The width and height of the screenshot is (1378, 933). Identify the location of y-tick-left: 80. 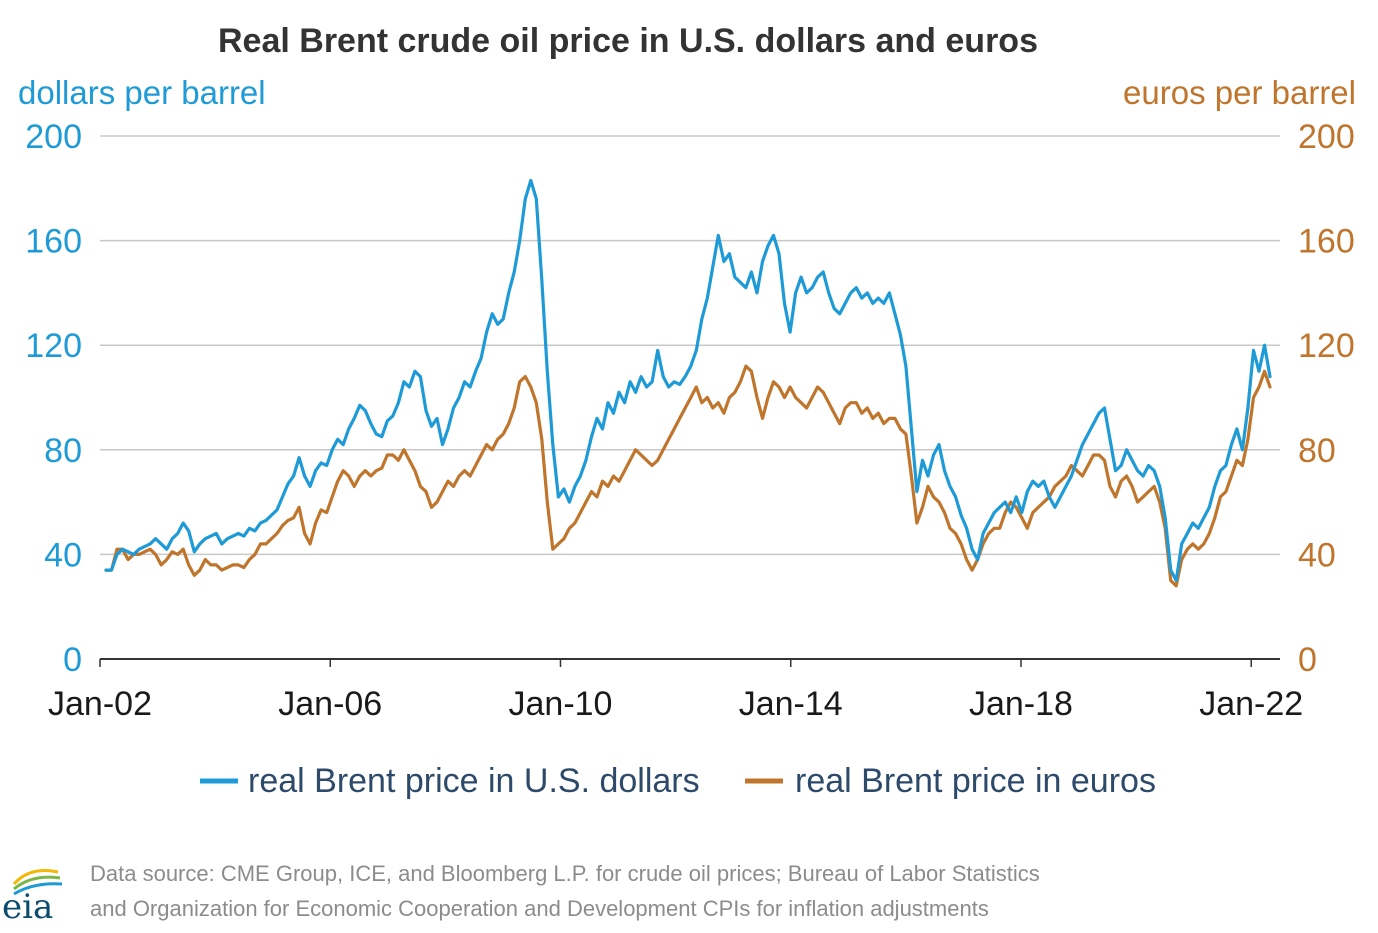
(63, 451).